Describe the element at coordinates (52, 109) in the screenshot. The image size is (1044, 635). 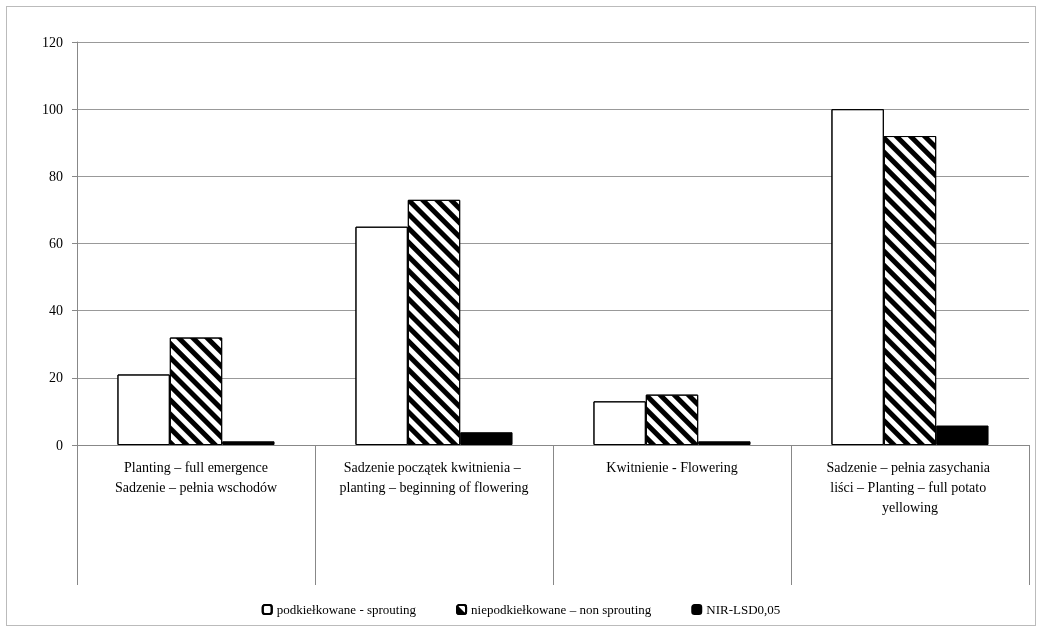
I see `y-tick-label: 100` at that location.